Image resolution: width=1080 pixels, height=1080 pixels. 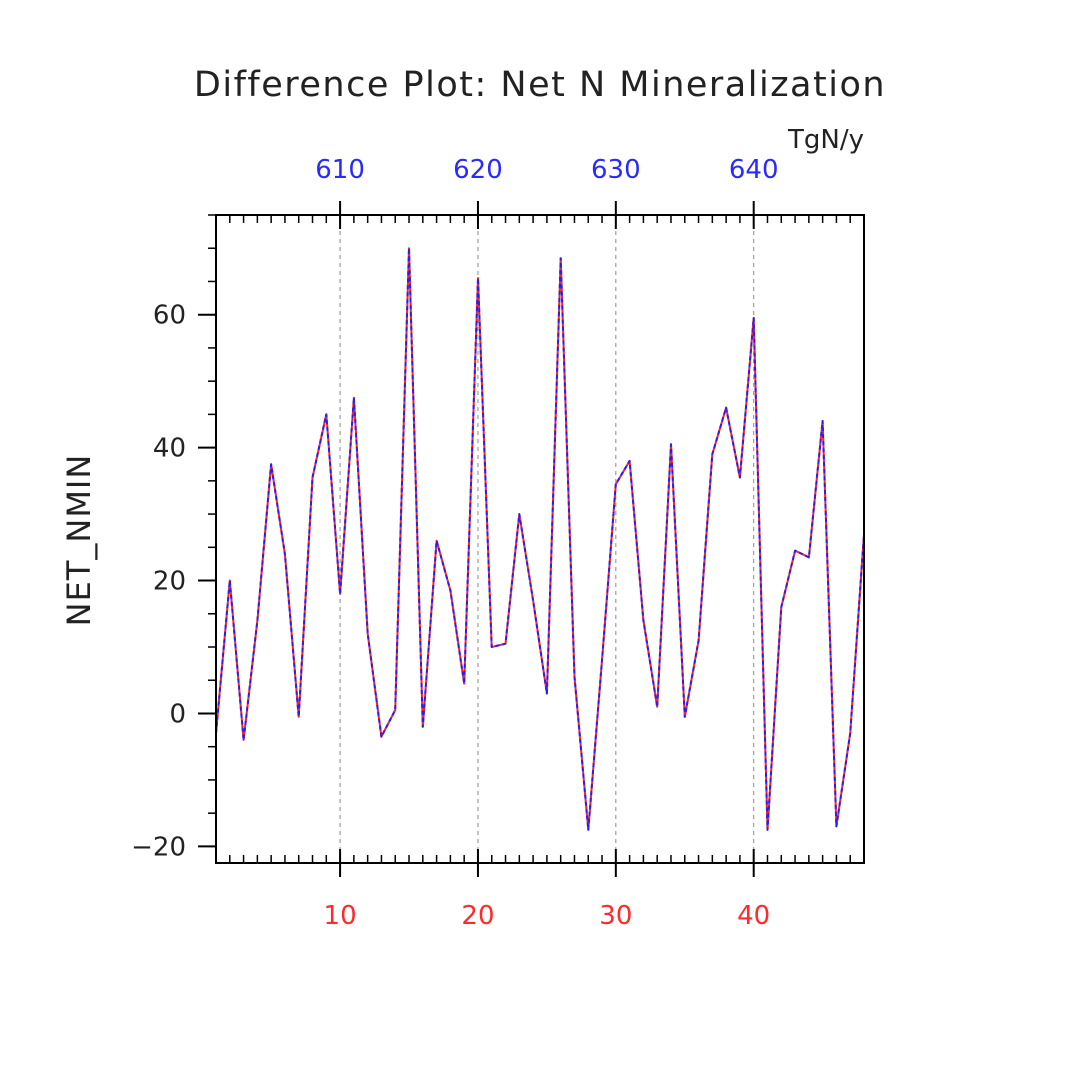 I want to click on x-bottom-tick-label: 10, so click(x=340, y=916).